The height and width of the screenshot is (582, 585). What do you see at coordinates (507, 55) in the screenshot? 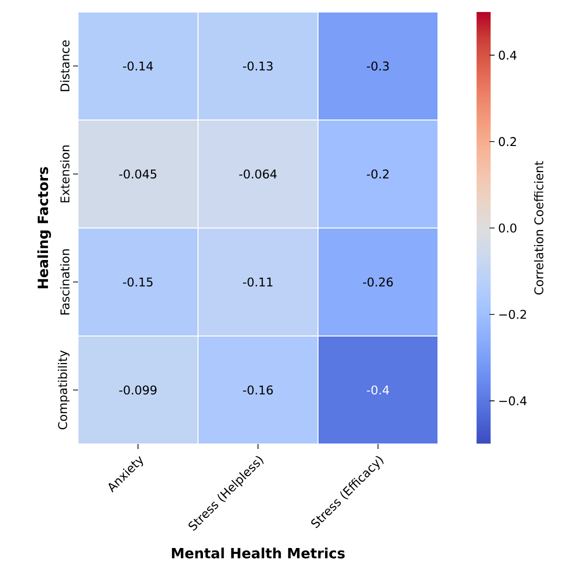
I see `color-bar-label: 0.4` at bounding box center [507, 55].